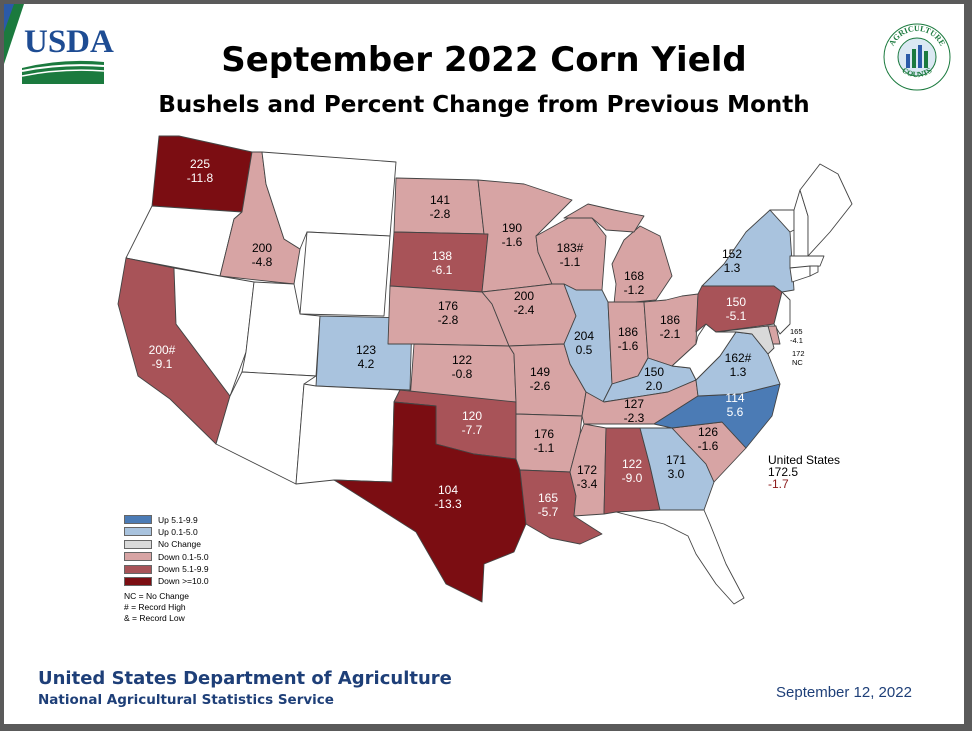 Image resolution: width=972 pixels, height=731 pixels. What do you see at coordinates (738, 372) in the screenshot?
I see `state-change-va: 1.3` at bounding box center [738, 372].